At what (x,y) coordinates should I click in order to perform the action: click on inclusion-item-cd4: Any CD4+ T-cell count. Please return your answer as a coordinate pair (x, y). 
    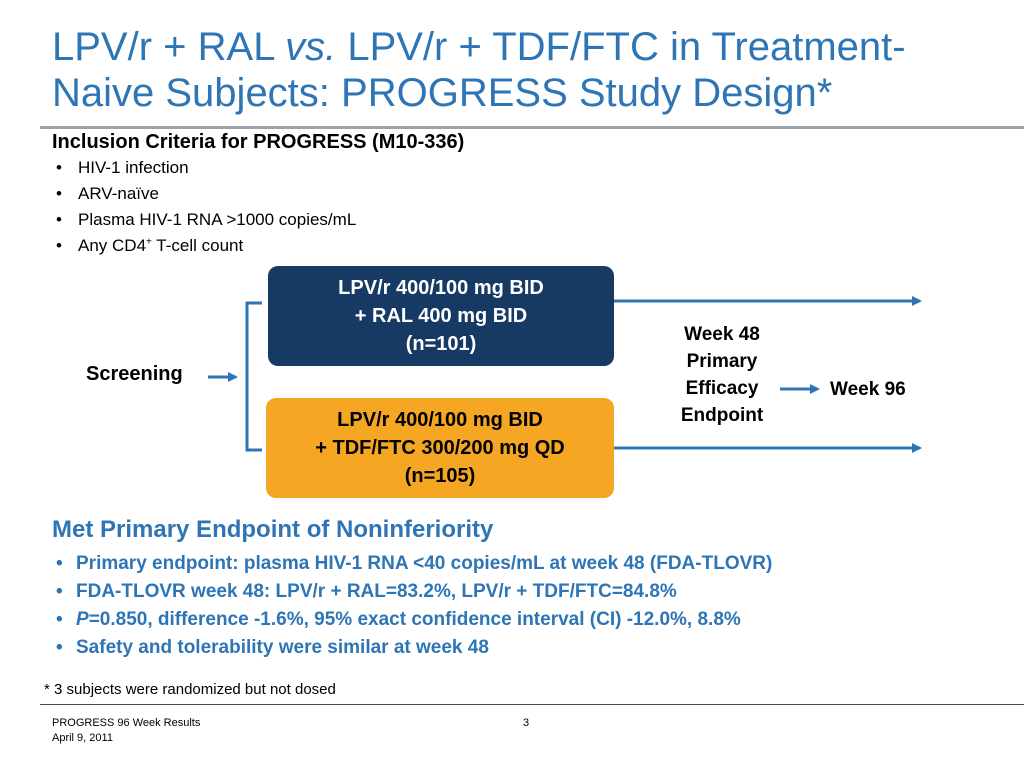
    Looking at the image, I should click on (402, 246).